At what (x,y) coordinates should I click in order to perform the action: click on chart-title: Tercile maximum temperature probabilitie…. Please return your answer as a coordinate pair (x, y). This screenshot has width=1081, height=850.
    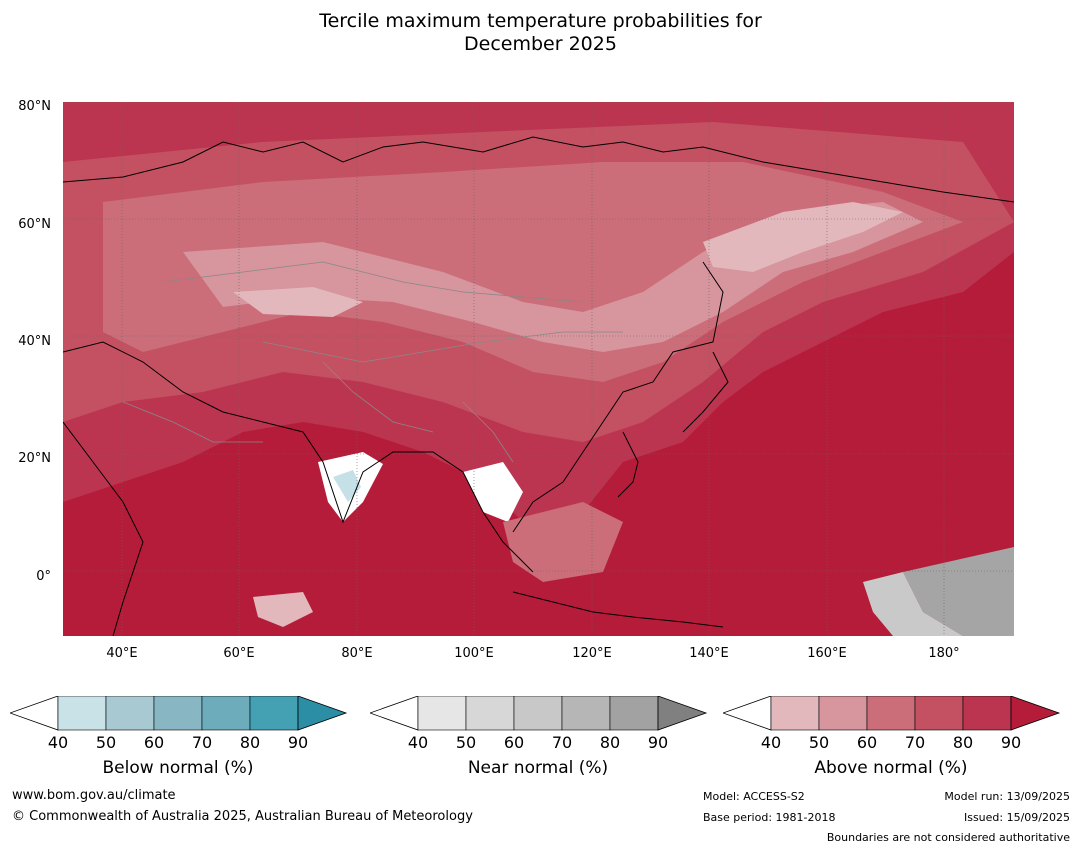
    Looking at the image, I should click on (540, 33).